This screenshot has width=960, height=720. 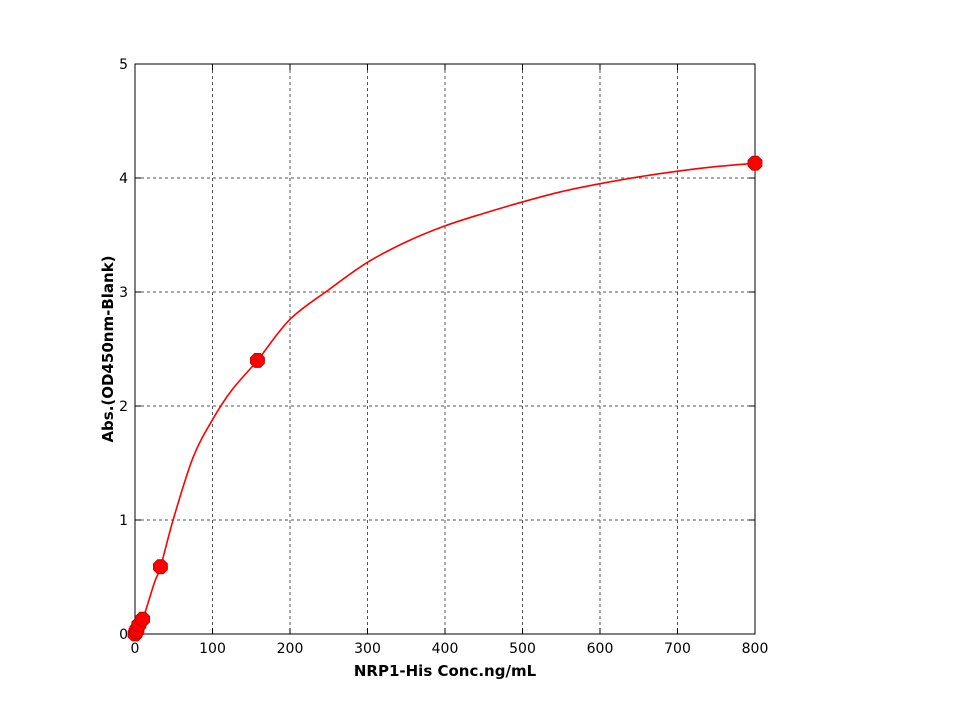 I want to click on y-tick-label: 1, so click(x=123, y=521).